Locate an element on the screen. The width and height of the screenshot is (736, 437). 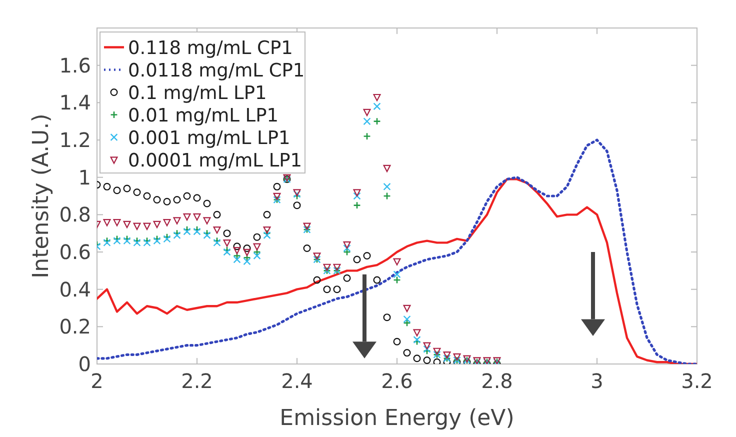
y-tick-label: 1.6 is located at coordinates (75, 65).